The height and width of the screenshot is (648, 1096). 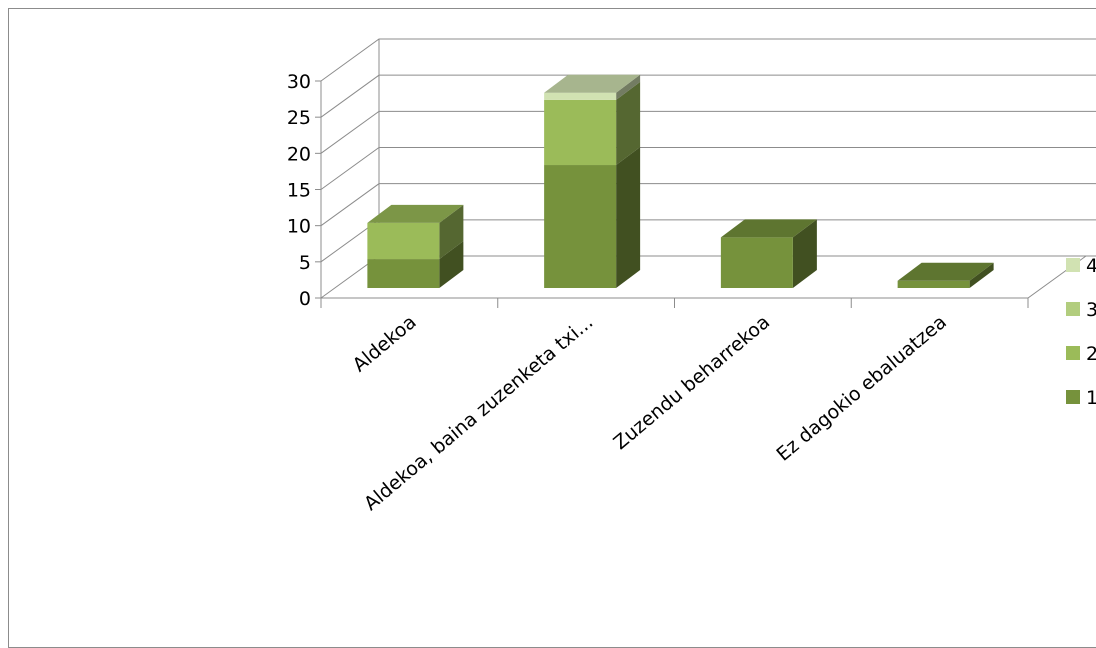 I want to click on y-tick-label: 15, so click(x=299, y=191).